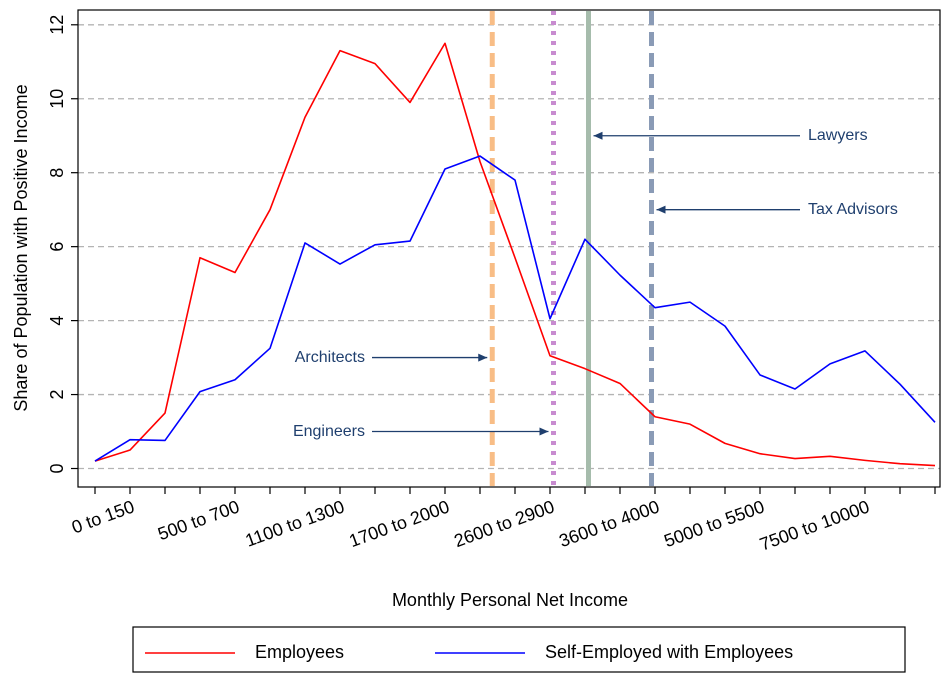  What do you see at coordinates (814, 525) in the screenshot?
I see `x-tick-label: 7500 to 10000` at bounding box center [814, 525].